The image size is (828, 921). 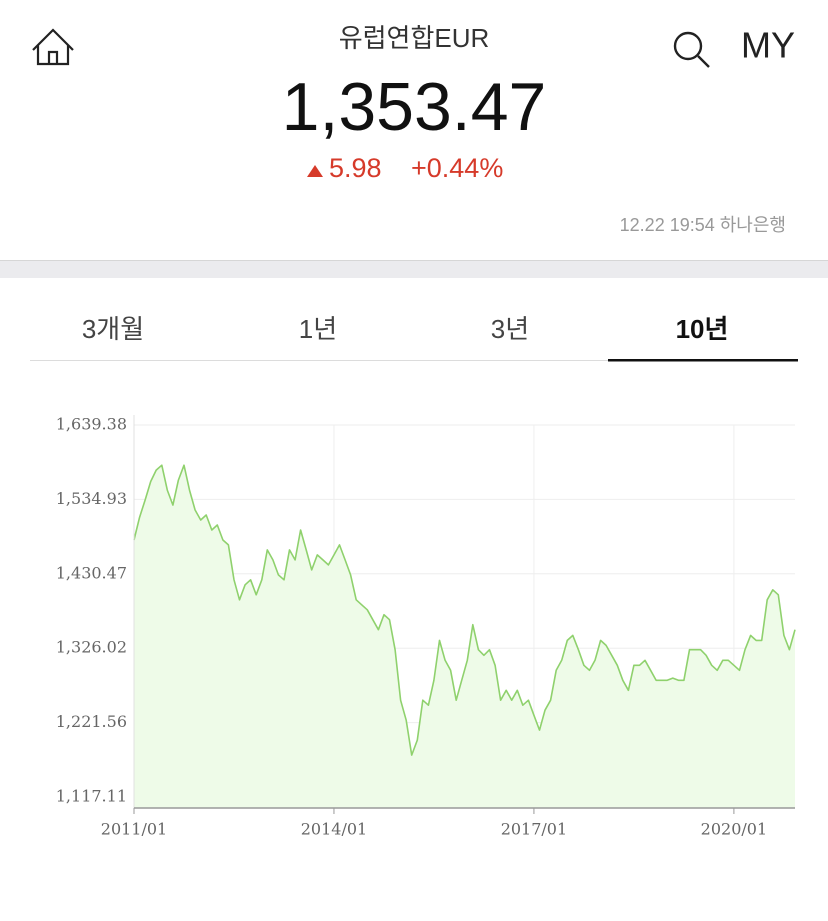 What do you see at coordinates (91, 572) in the screenshot?
I see `y-tick-label: 1,430.47` at bounding box center [91, 572].